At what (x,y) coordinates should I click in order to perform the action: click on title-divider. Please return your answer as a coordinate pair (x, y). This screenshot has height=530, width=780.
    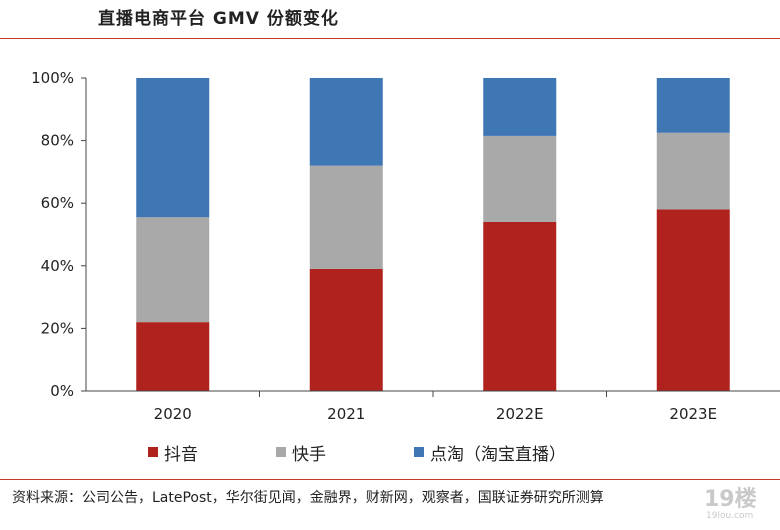
    Looking at the image, I should click on (390, 38).